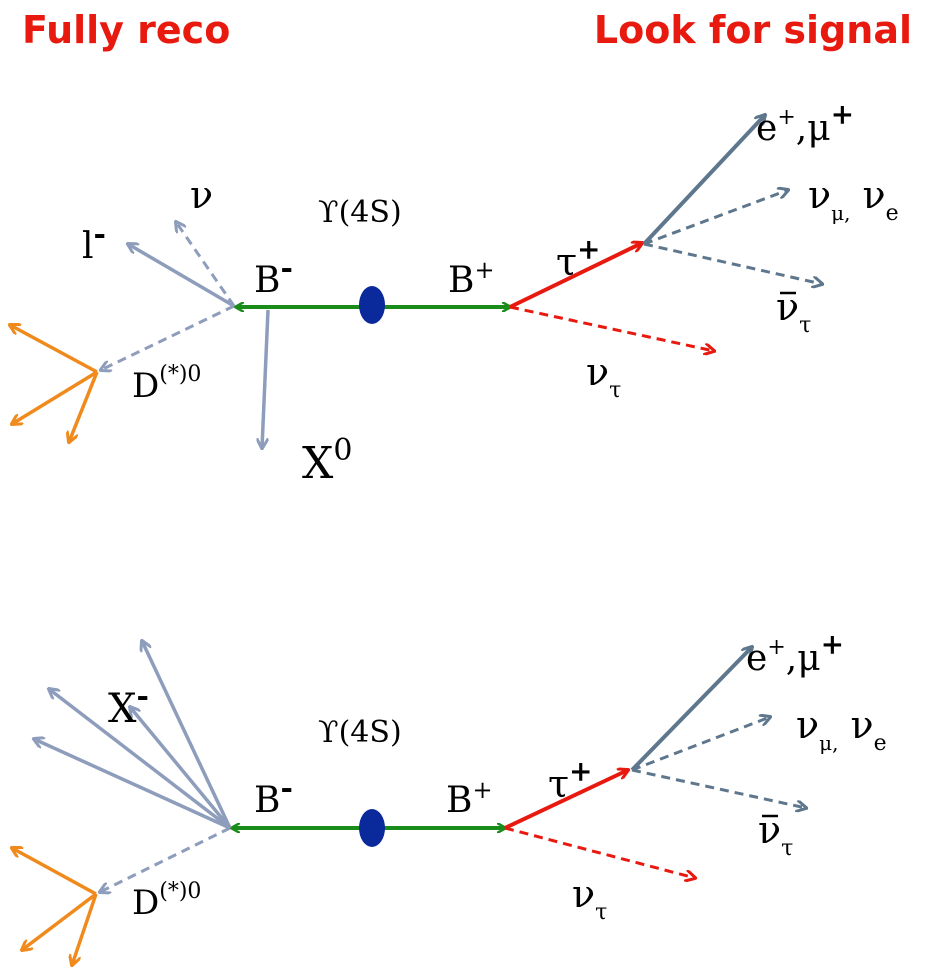  I want to click on top-b-plus-label: B+, so click(471, 278).